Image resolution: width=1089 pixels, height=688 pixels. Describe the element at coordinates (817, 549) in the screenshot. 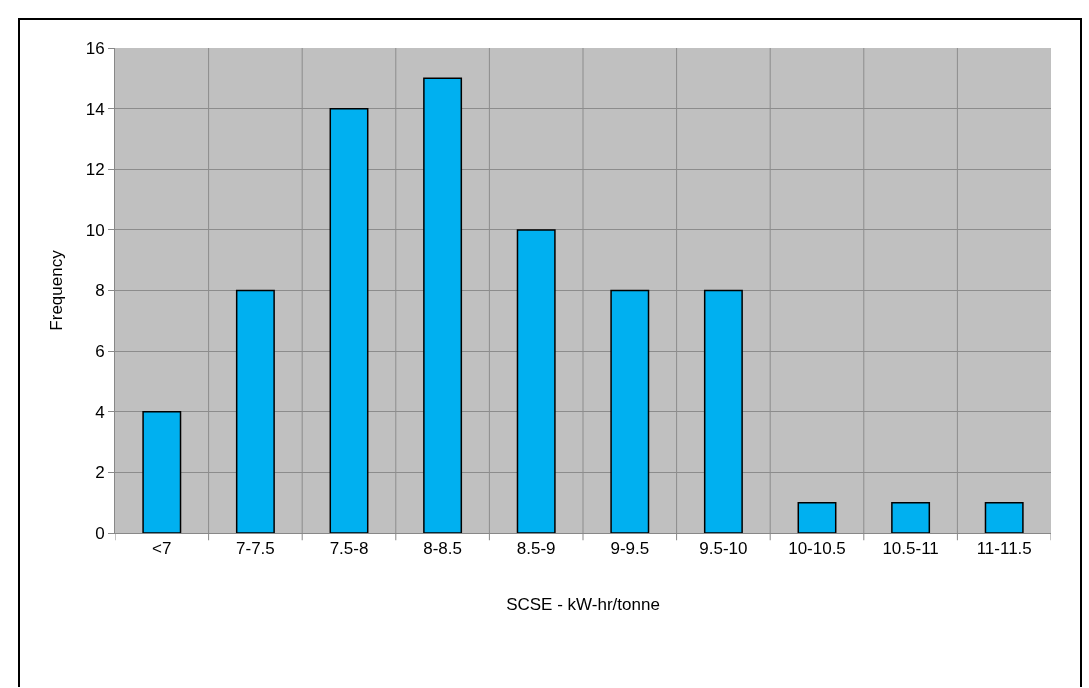

I see `x-tick-label: 10-10.5` at that location.